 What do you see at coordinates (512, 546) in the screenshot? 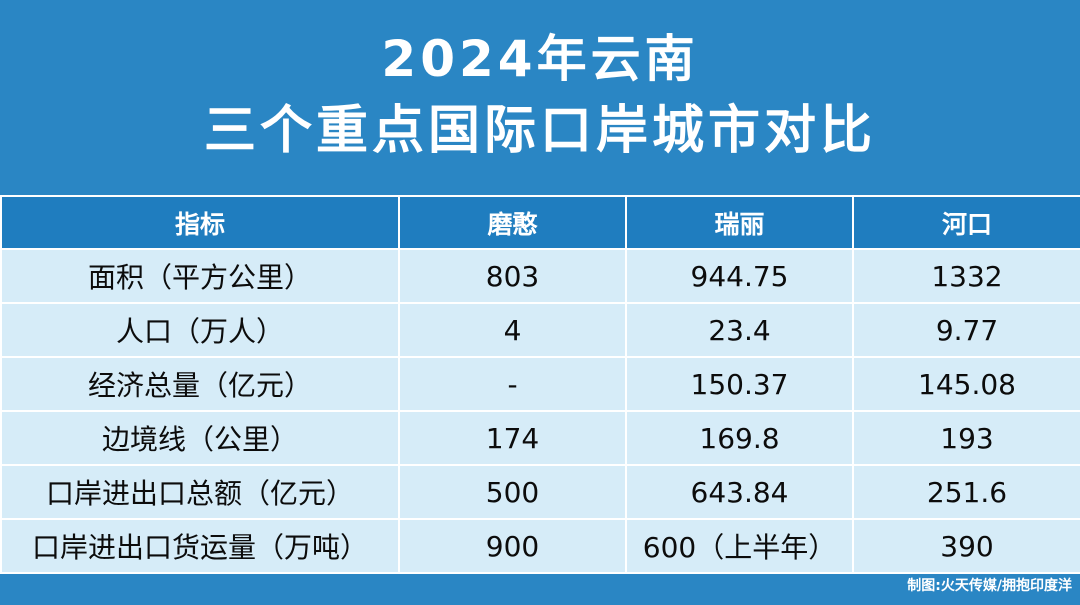
I see `cell-mohan: 900` at bounding box center [512, 546].